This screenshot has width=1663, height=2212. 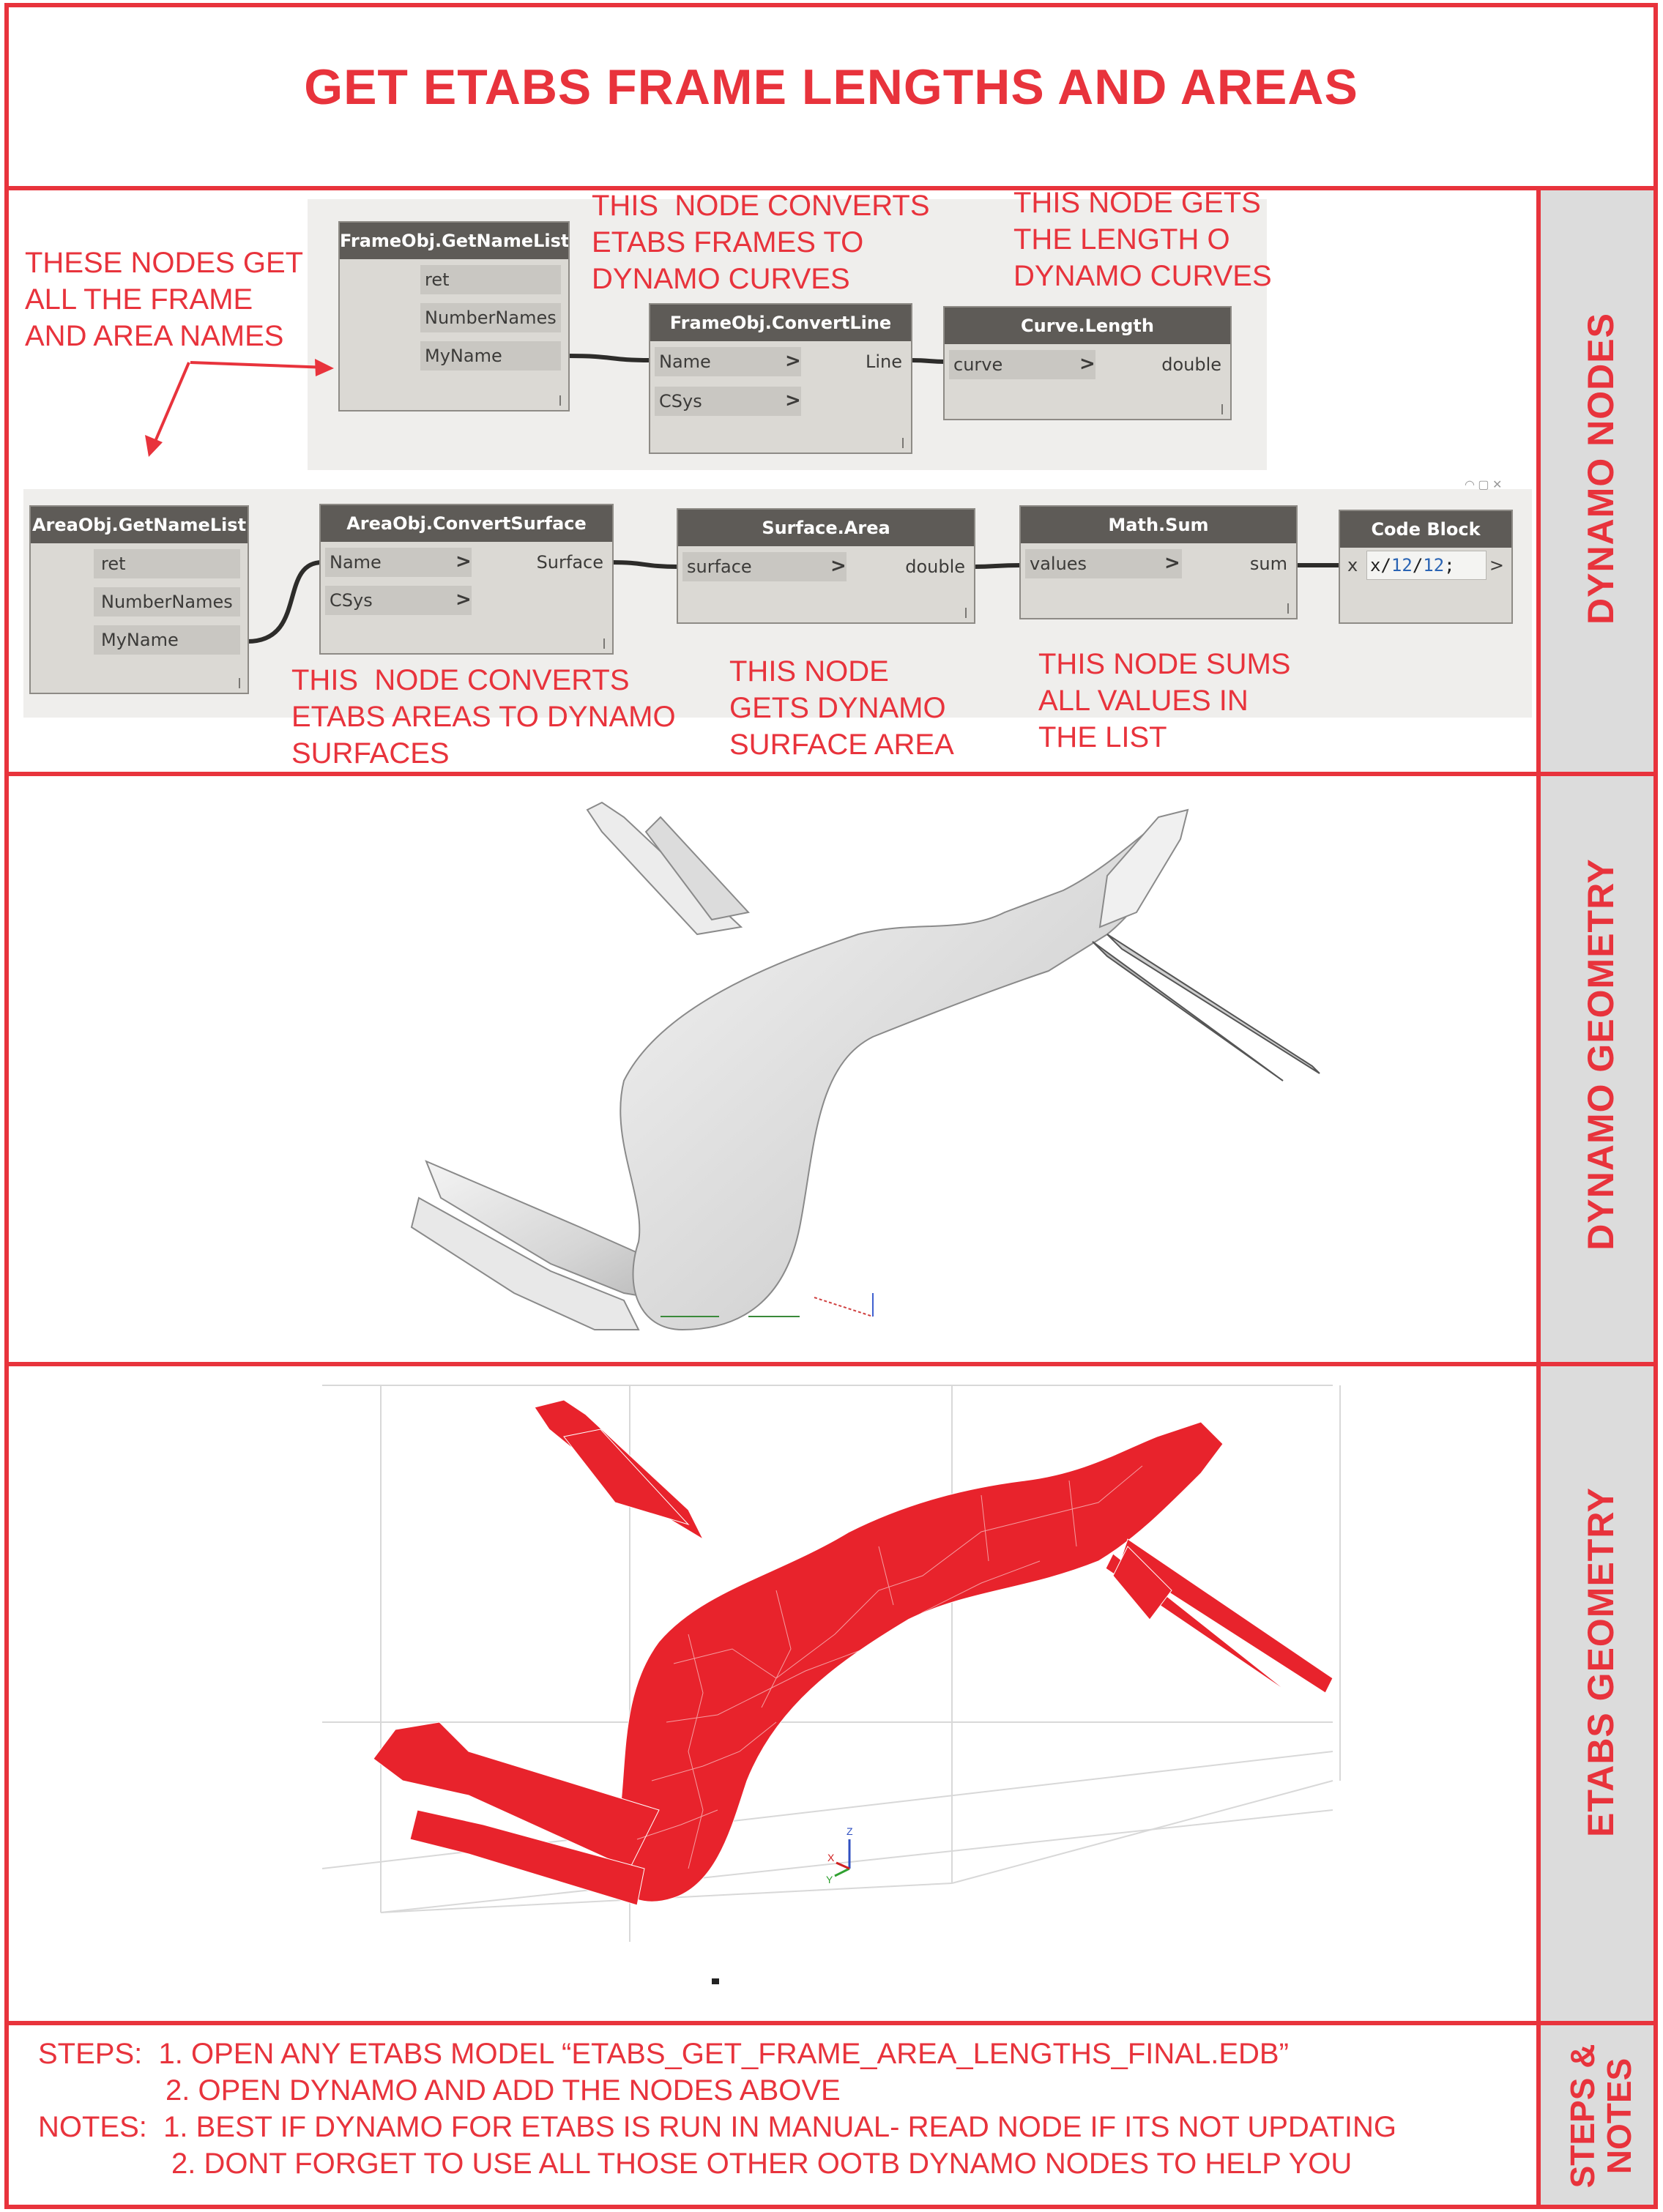 What do you see at coordinates (826, 566) in the screenshot?
I see `node-surface-area: Surface.Area surface > double` at bounding box center [826, 566].